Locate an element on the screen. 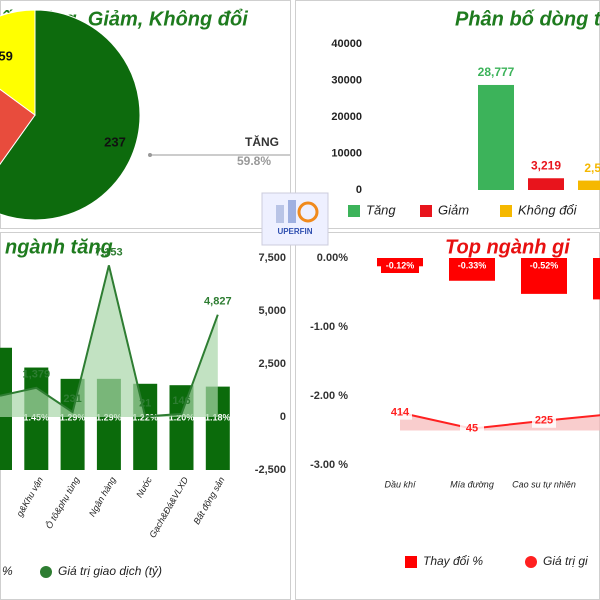 This screenshot has height=600, width=600. bar-label: -0.52% is located at coordinates (544, 265).